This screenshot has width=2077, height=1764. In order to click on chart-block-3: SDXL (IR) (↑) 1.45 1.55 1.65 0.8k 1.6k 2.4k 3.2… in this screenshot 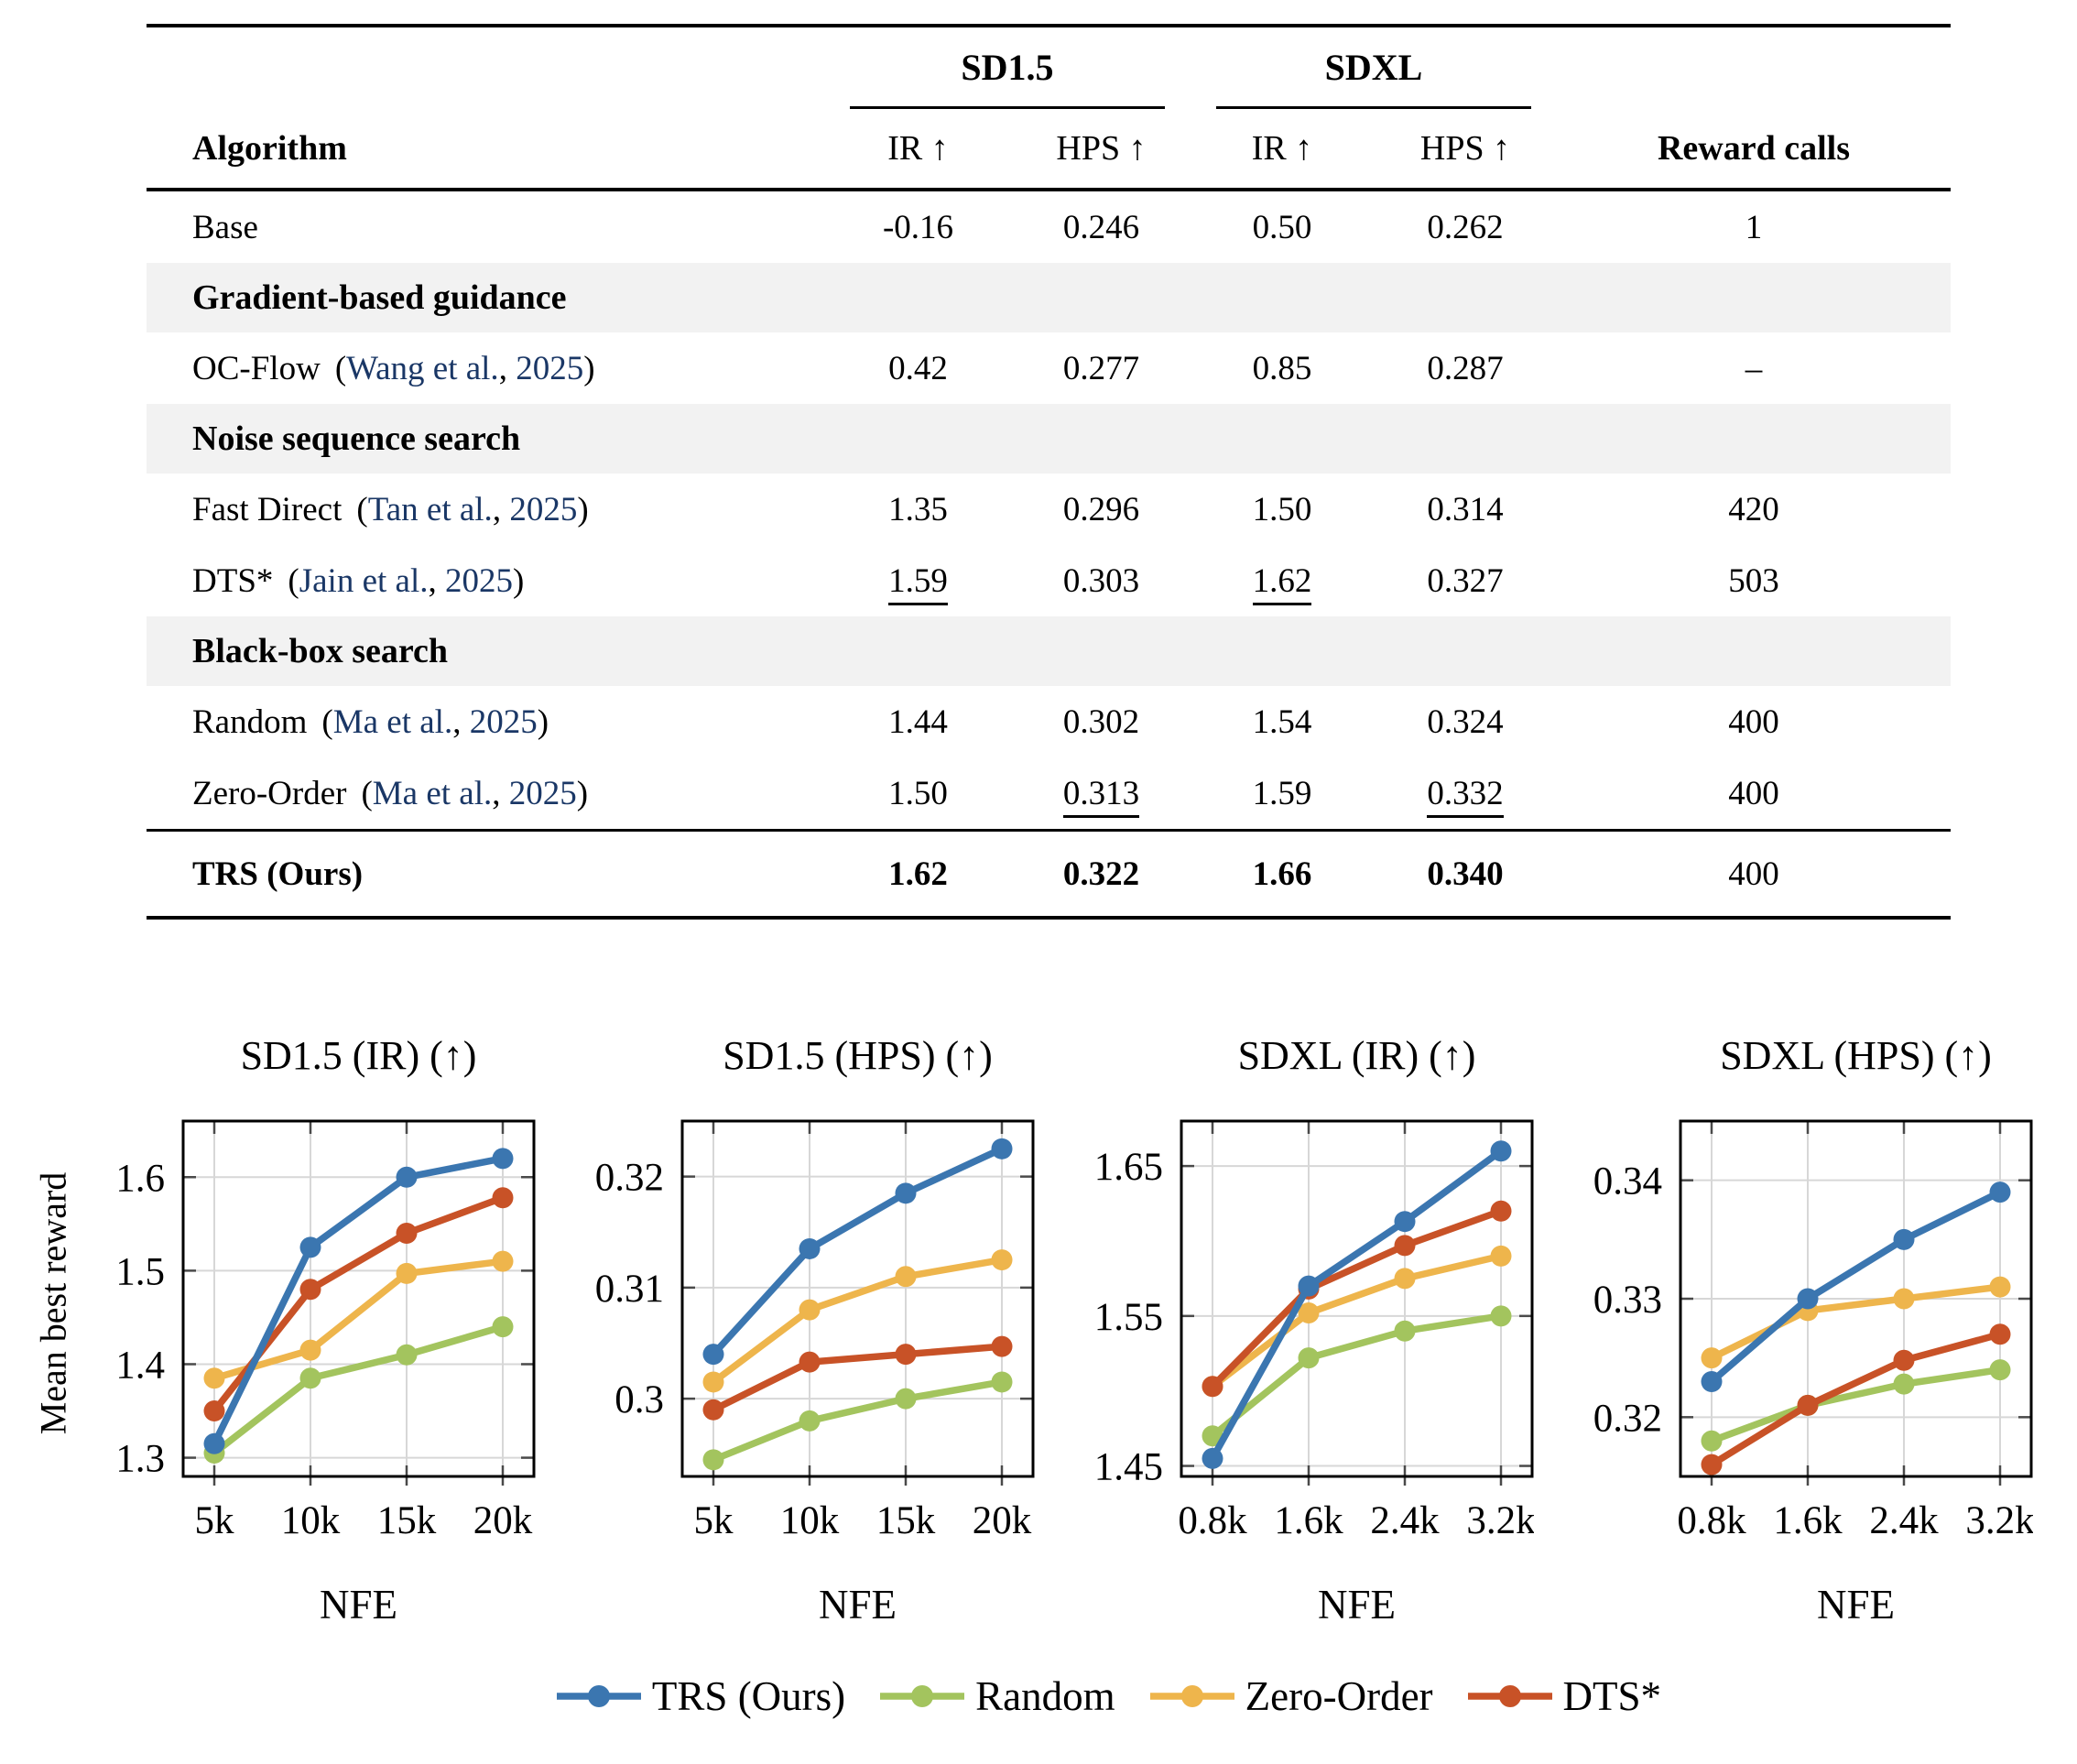, I will do `click(1285, 1323)`.